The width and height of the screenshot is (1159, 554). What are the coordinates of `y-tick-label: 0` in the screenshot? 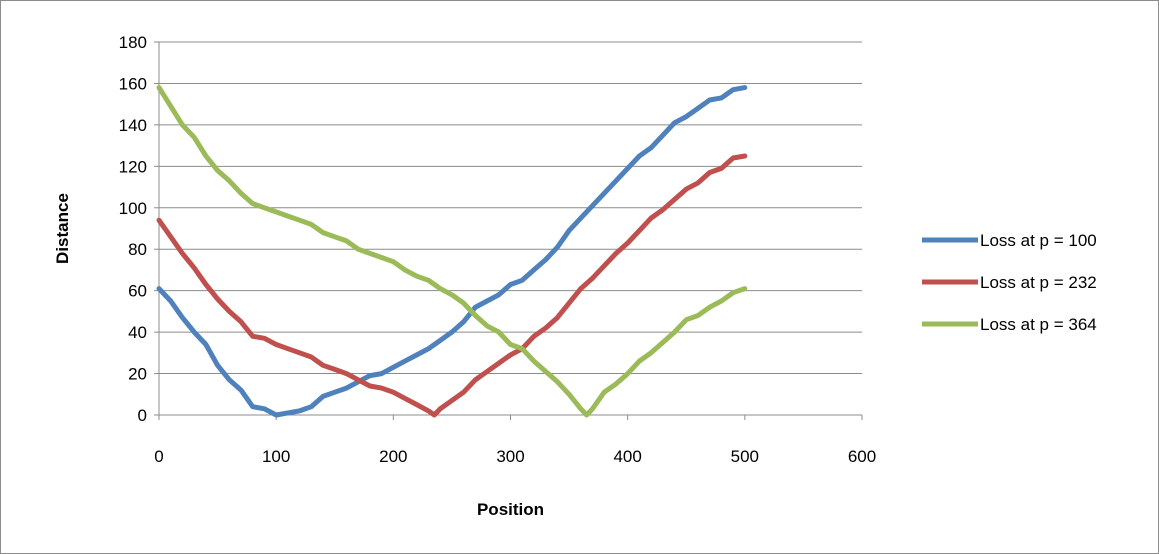 It's located at (142, 415).